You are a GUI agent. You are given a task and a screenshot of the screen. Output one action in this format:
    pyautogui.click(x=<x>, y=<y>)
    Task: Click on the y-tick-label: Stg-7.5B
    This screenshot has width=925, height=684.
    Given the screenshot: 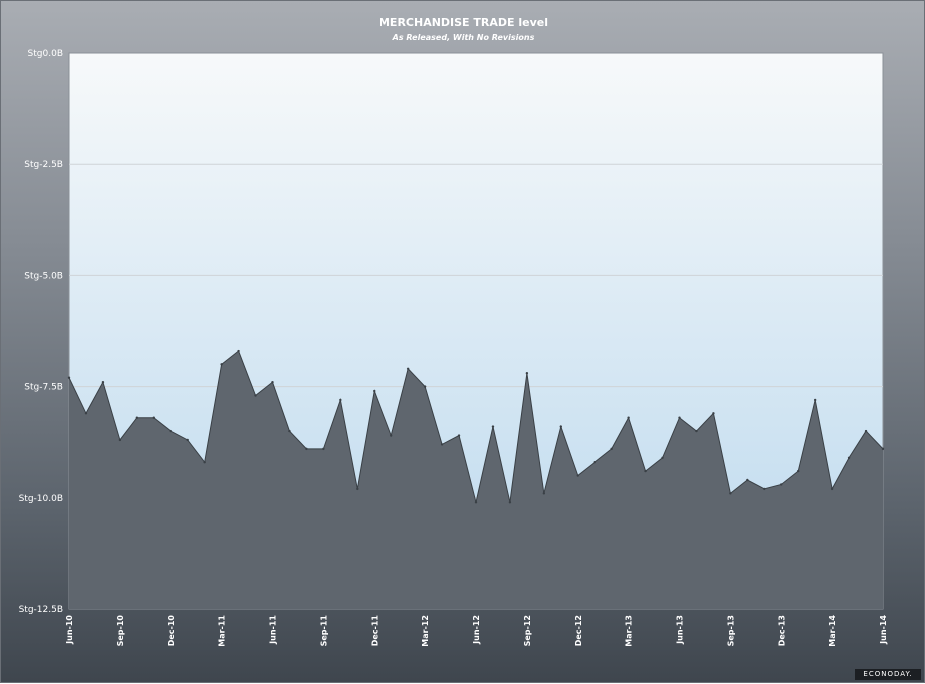 What is the action you would take?
    pyautogui.click(x=43, y=388)
    